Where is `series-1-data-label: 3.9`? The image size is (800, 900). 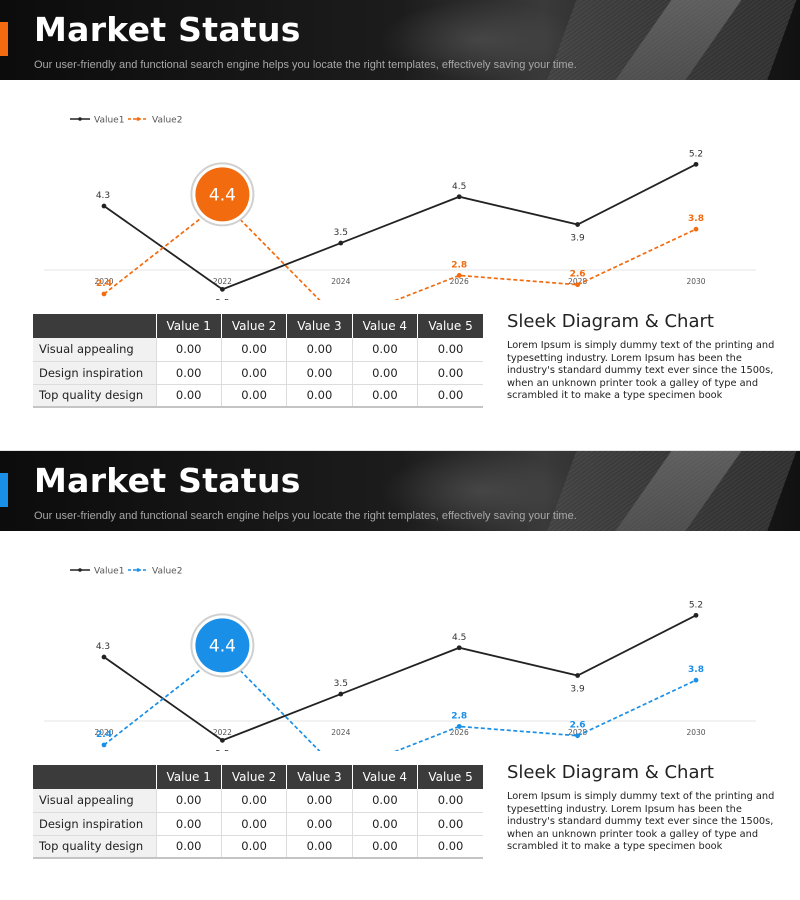 series-1-data-label: 3.9 is located at coordinates (577, 690).